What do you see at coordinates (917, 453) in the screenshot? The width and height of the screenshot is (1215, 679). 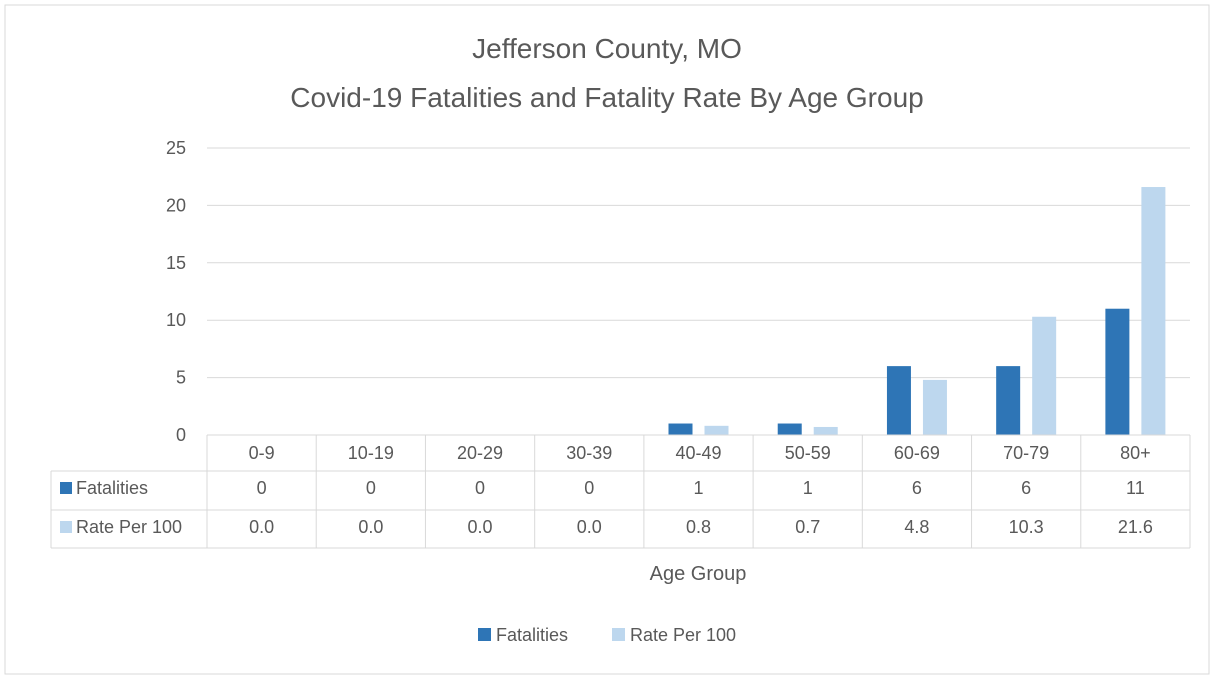 I see `x-tick-label: 60-69` at bounding box center [917, 453].